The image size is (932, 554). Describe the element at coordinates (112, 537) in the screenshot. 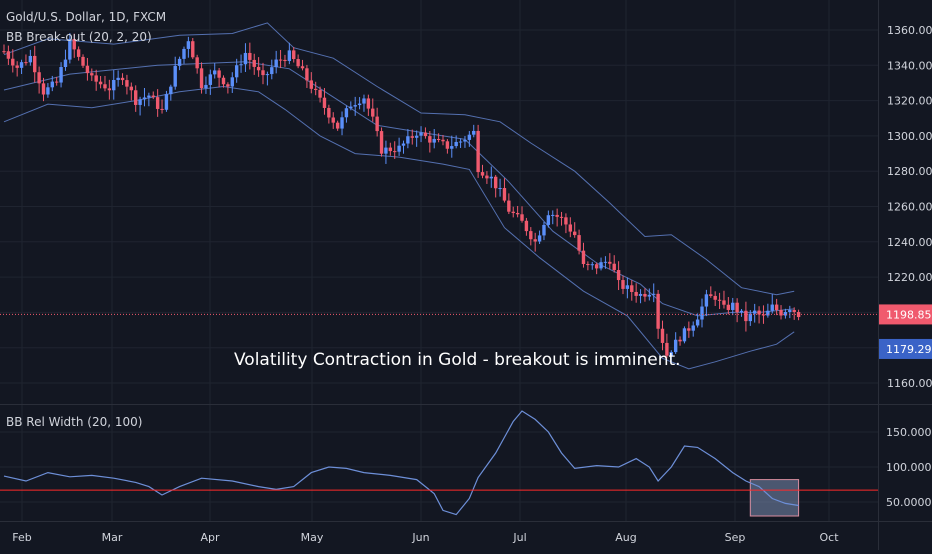

I see `date-axis-tick-label: Mar` at that location.